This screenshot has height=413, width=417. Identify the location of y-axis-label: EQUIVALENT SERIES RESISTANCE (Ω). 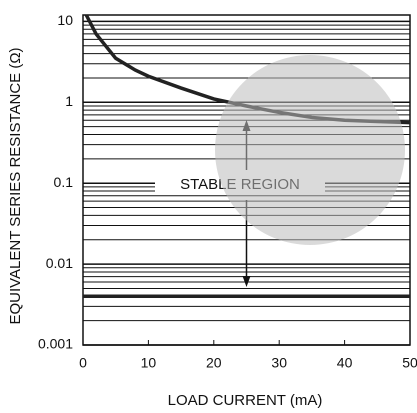
(15, 185).